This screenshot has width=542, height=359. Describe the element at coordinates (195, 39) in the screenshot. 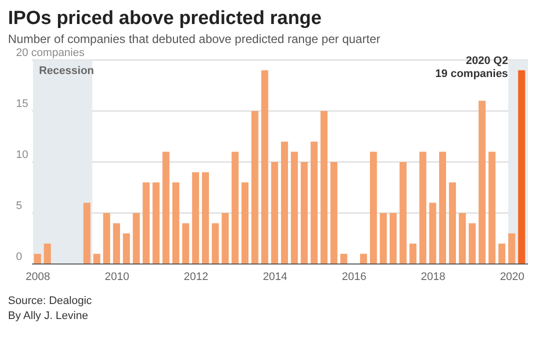

I see `chart-subtitle: Number of companies that debuted above predicted range per quarter` at that location.